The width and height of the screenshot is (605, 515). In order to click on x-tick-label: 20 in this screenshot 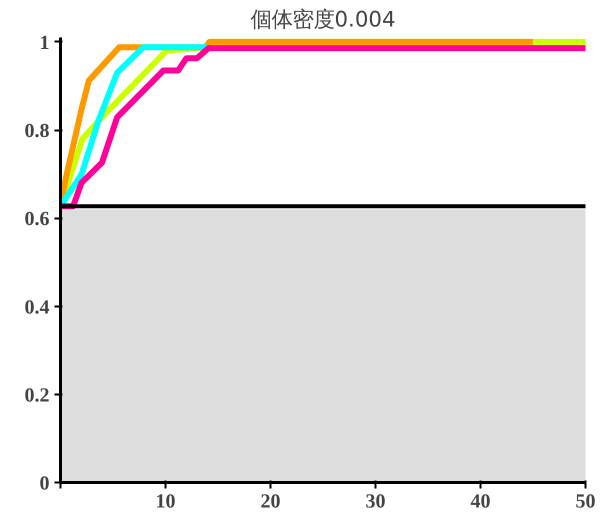, I will do `click(270, 501)`.